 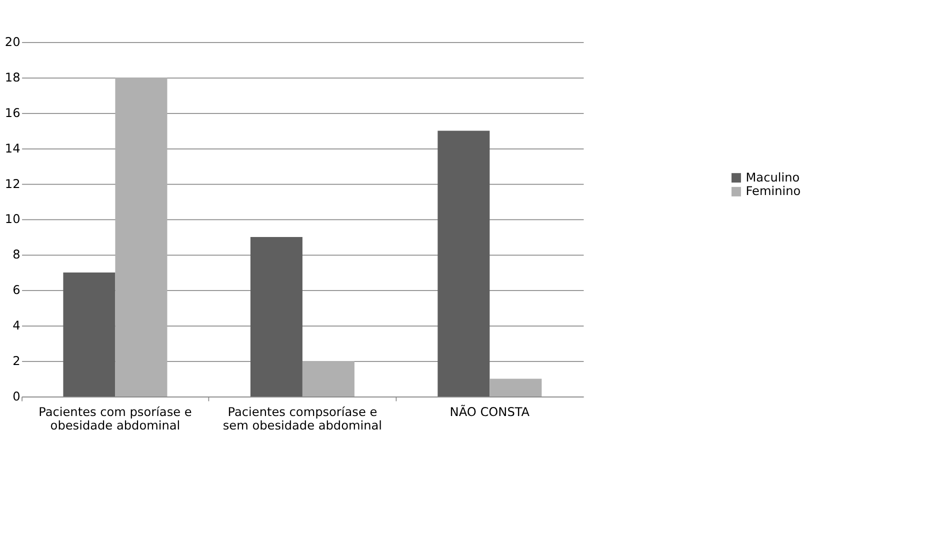 What do you see at coordinates (490, 411) in the screenshot?
I see `x-tick-label: NÃO CONSTA` at bounding box center [490, 411].